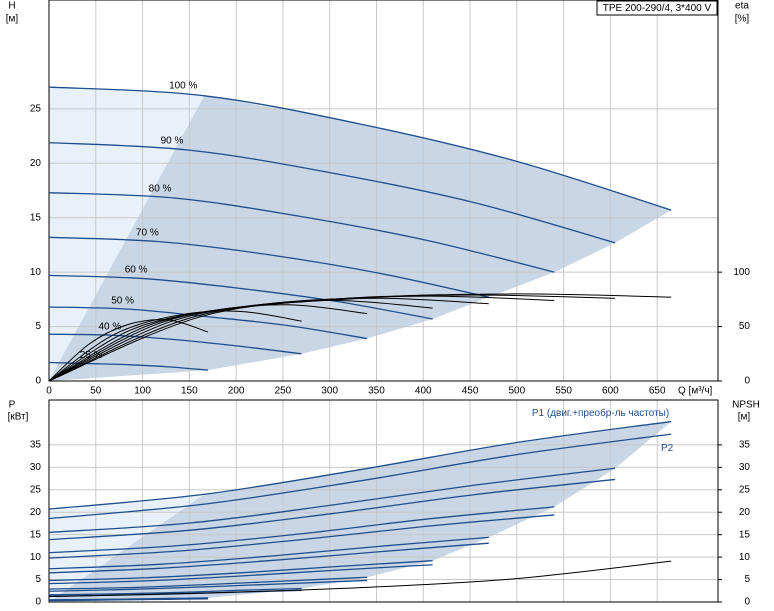 The width and height of the screenshot is (774, 611). What do you see at coordinates (36, 445) in the screenshot?
I see `y-tick-label: 35` at bounding box center [36, 445].